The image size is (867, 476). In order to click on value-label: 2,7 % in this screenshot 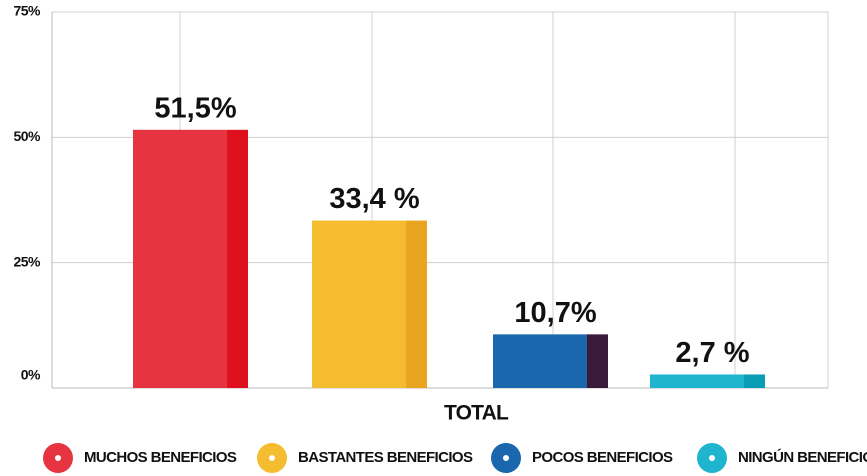, I will do `click(712, 353)`.